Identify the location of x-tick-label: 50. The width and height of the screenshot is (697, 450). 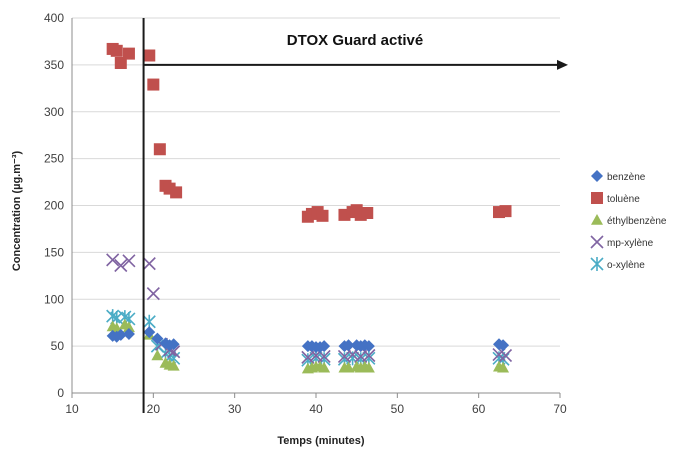
(398, 409).